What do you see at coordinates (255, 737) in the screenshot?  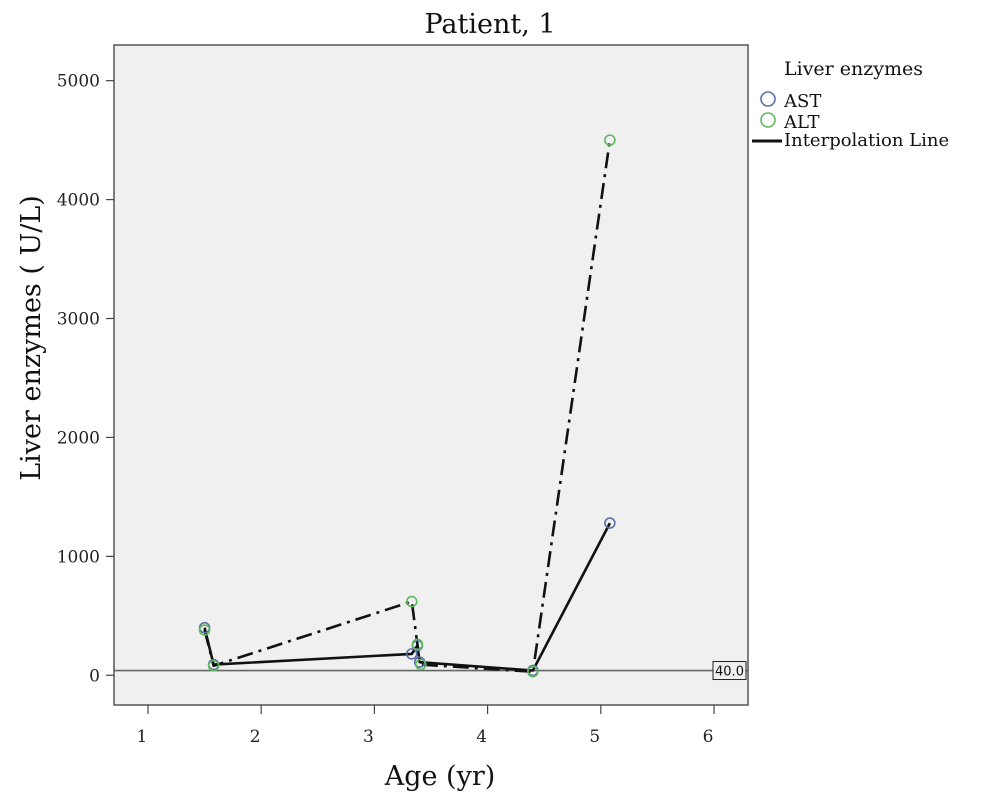 I see `x-tick-label: 2` at bounding box center [255, 737].